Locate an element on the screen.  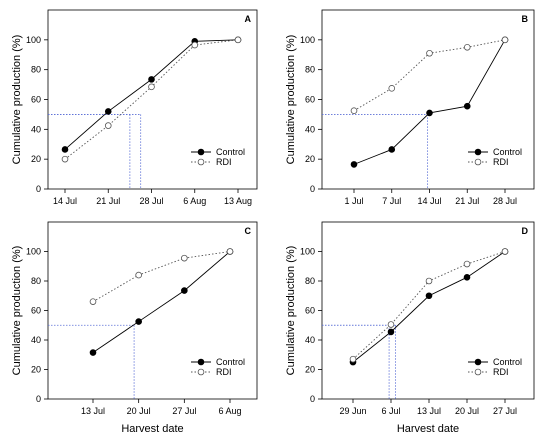
x-tick-label: 13 Aug is located at coordinates (238, 201).